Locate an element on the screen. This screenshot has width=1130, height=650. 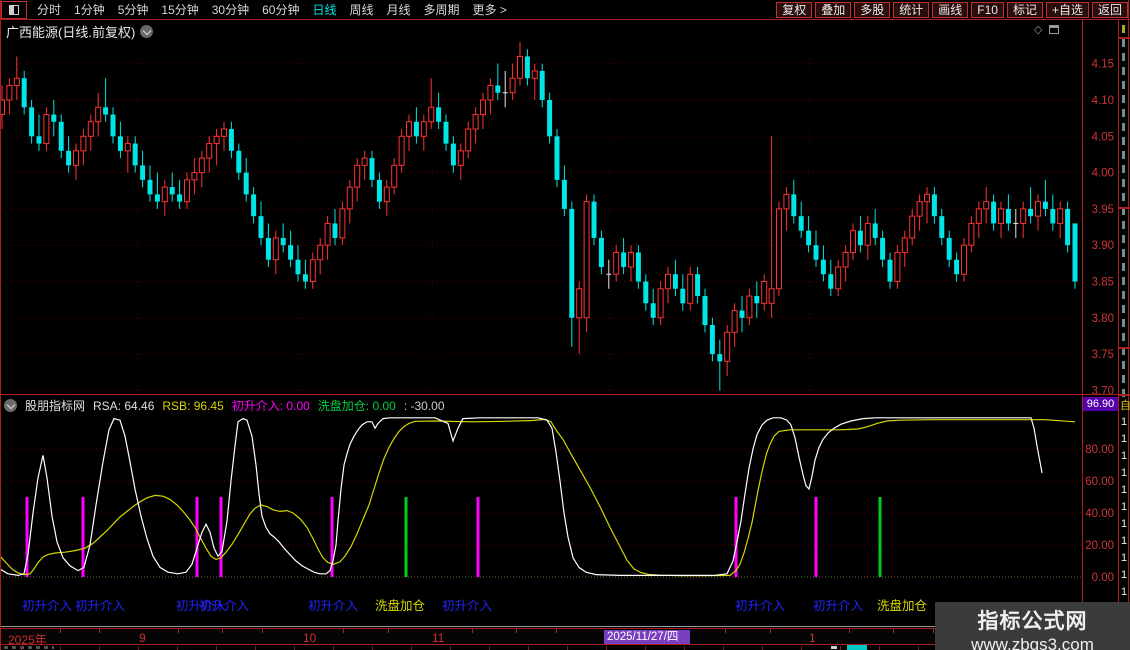
period-item-5分钟: 5分钟 is located at coordinates (133, 10).